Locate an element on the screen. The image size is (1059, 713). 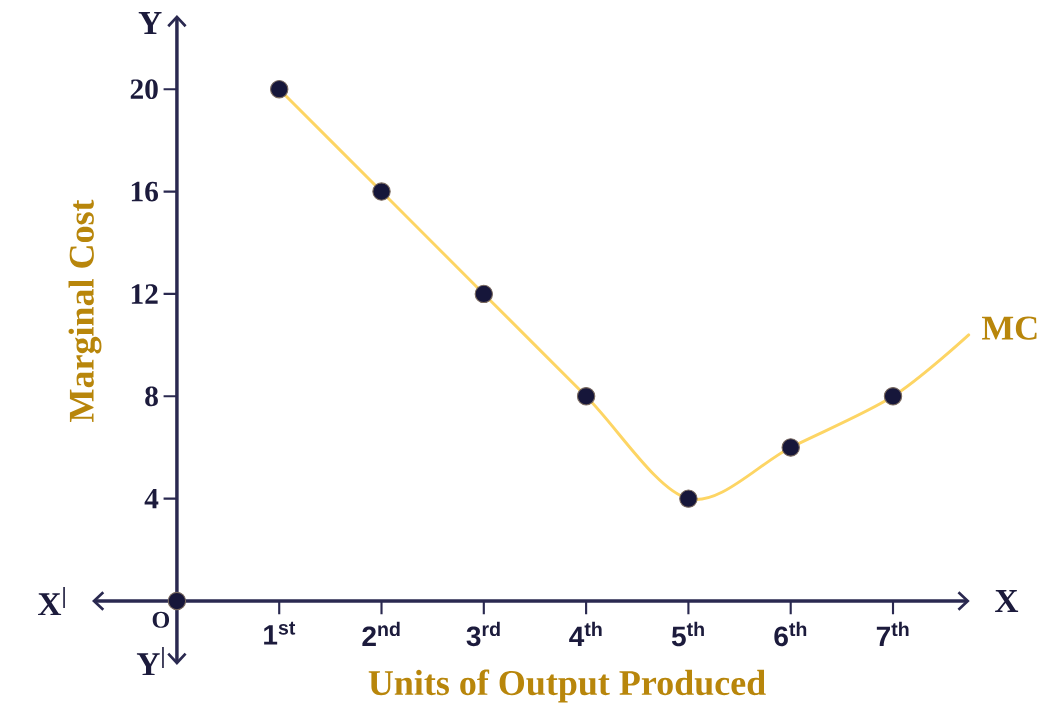
y-tick-label: 4 is located at coordinates (151, 499).